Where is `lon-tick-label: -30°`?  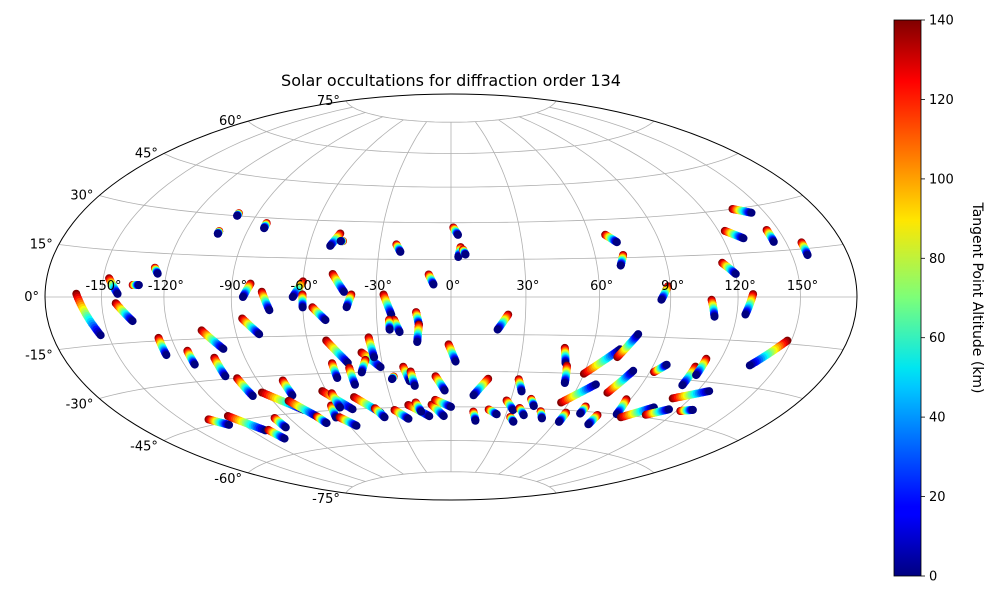
lon-tick-label: -30° is located at coordinates (378, 286).